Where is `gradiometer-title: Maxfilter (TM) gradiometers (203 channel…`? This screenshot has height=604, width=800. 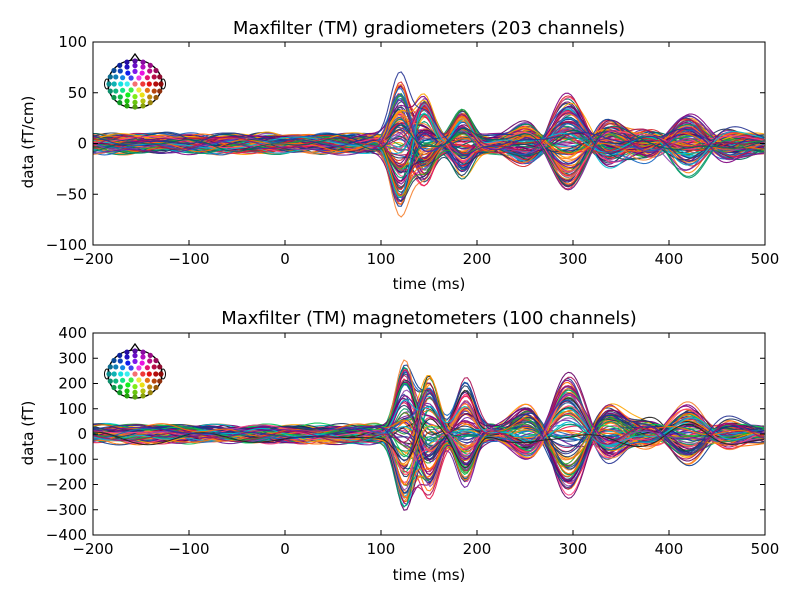 gradiometer-title: Maxfilter (TM) gradiometers (203 channel… is located at coordinates (429, 28).